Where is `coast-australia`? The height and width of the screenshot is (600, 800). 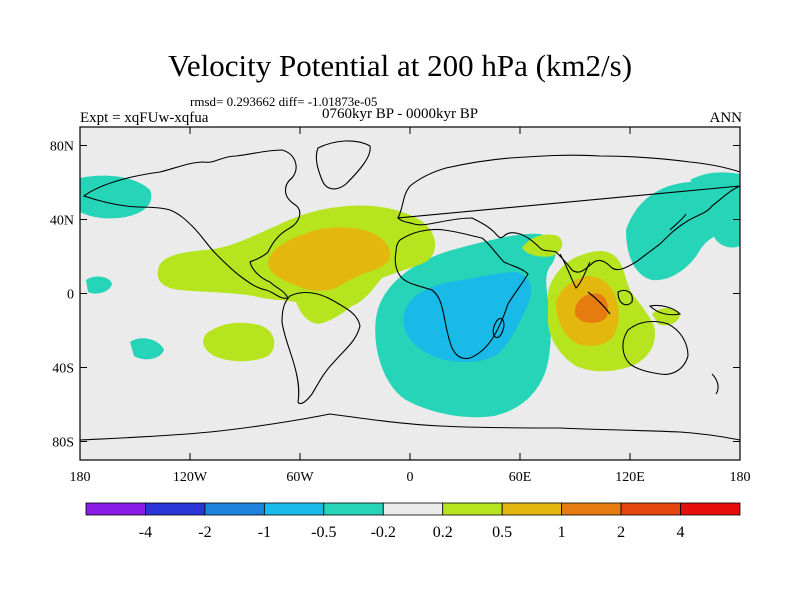 coast-australia is located at coordinates (655, 347).